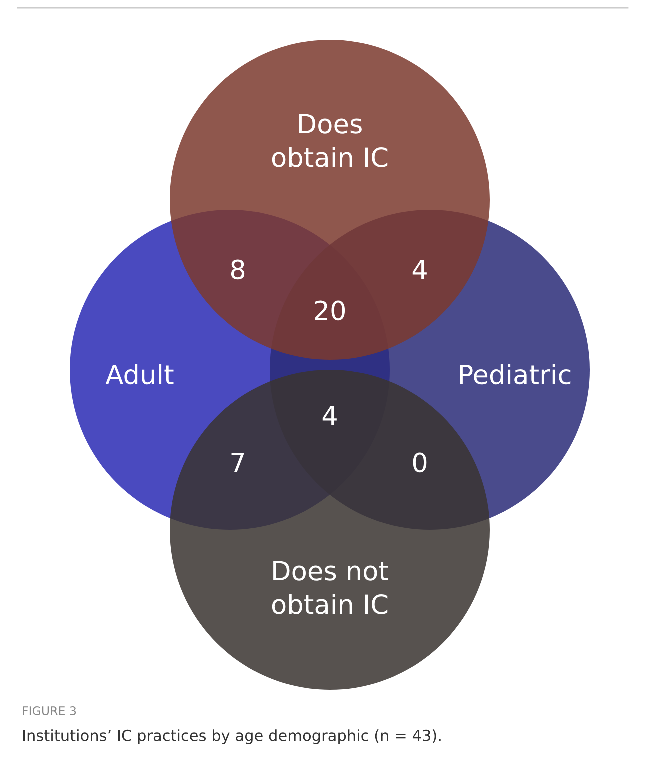  I want to click on text: Does not obtain IC, so click(330, 587).